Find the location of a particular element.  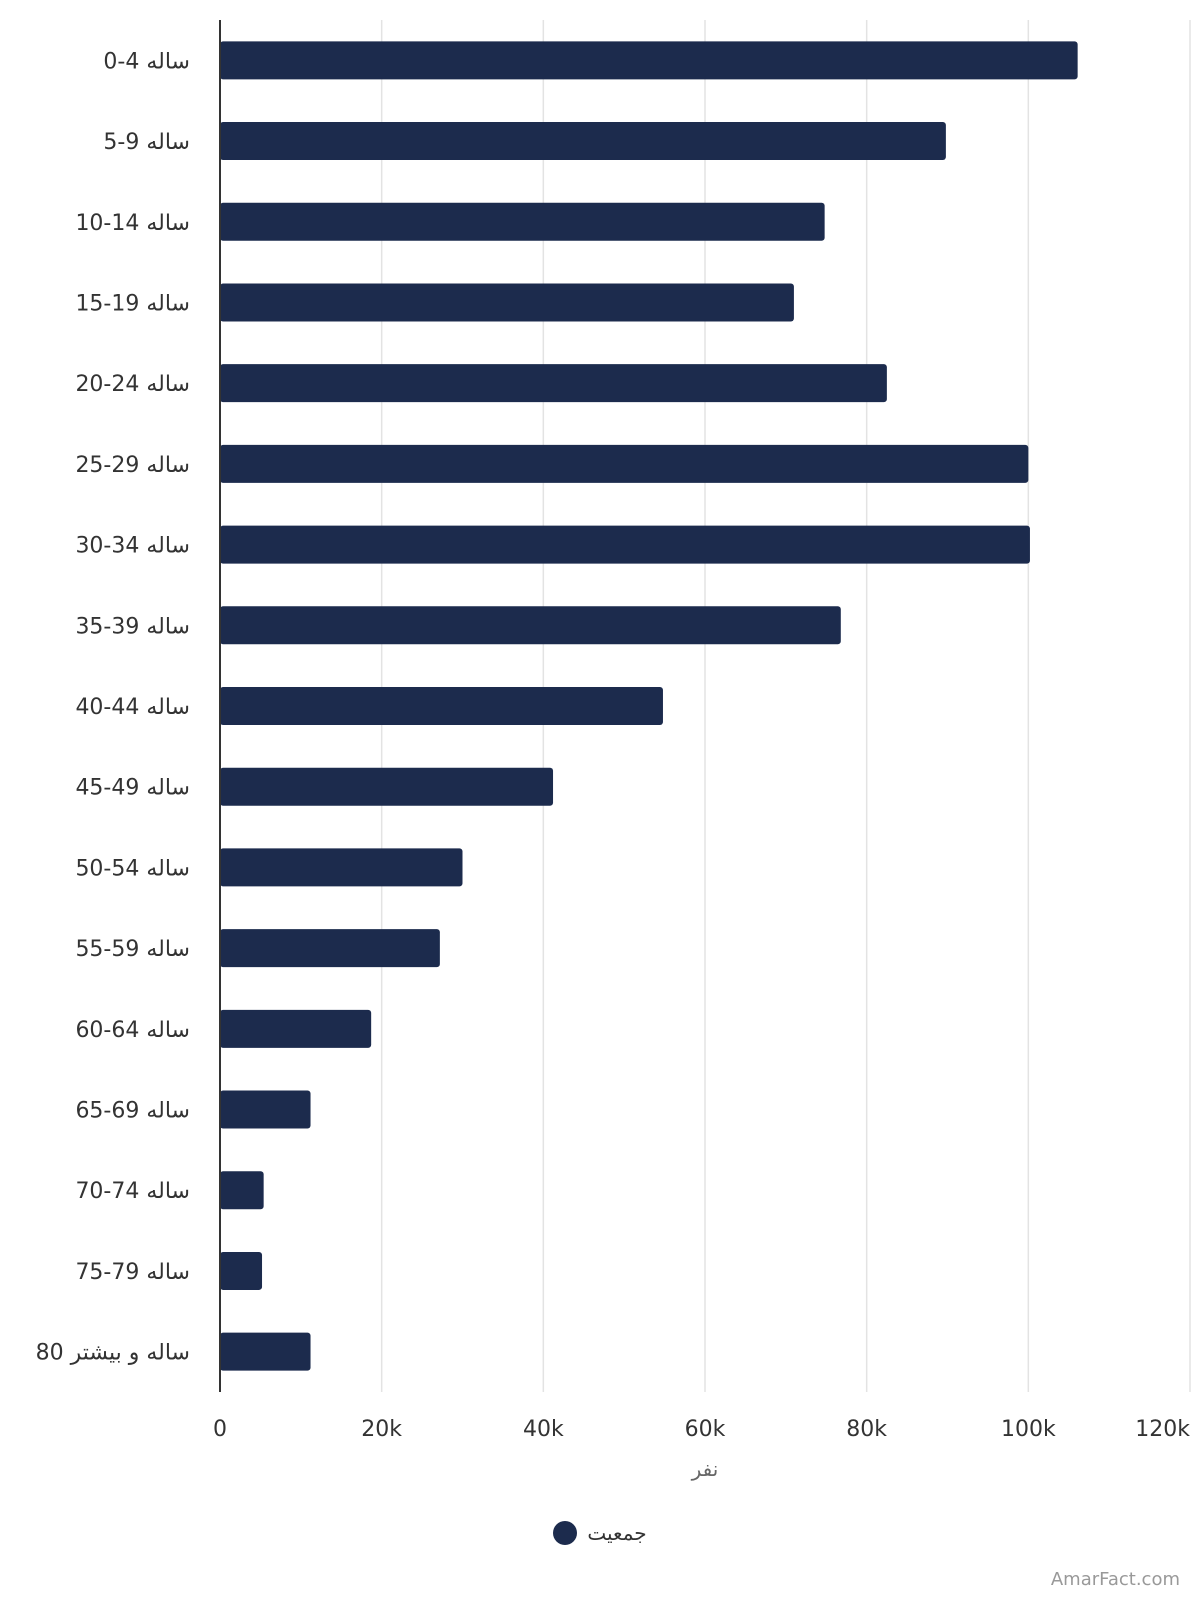

legend: جمعیت is located at coordinates (600, 1533).